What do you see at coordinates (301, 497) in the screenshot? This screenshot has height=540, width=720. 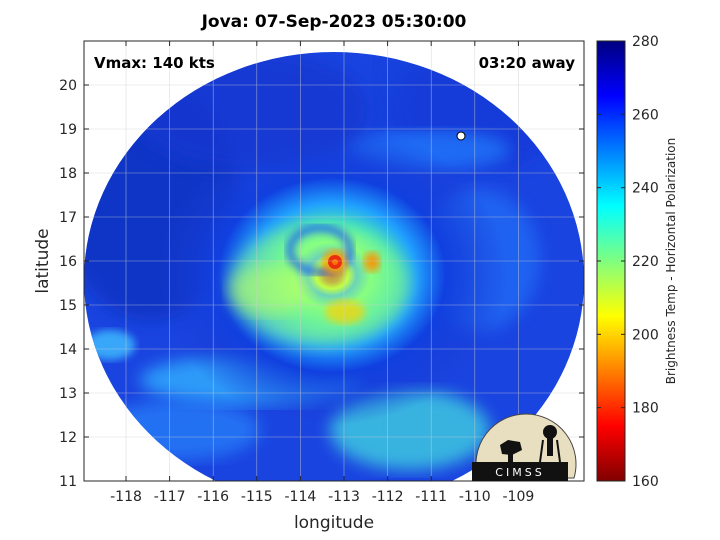 I see `x-tick-label: -114` at bounding box center [301, 497].